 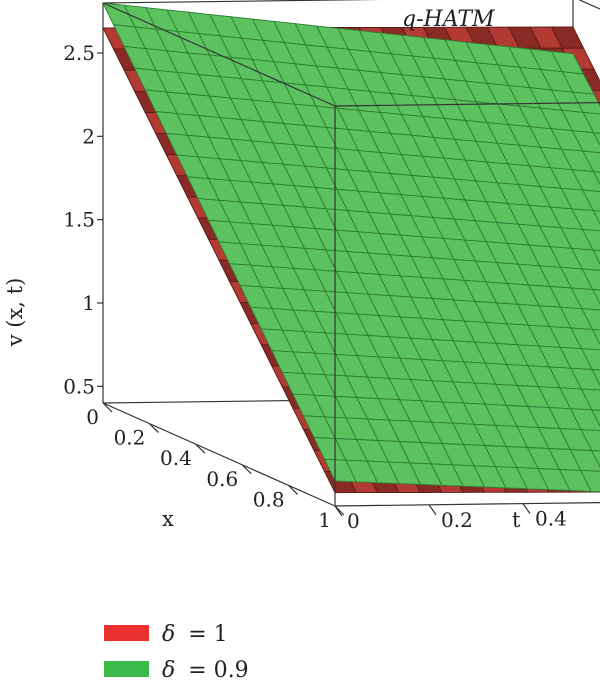 What do you see at coordinates (168, 519) in the screenshot?
I see `x-axis-label: x` at bounding box center [168, 519].